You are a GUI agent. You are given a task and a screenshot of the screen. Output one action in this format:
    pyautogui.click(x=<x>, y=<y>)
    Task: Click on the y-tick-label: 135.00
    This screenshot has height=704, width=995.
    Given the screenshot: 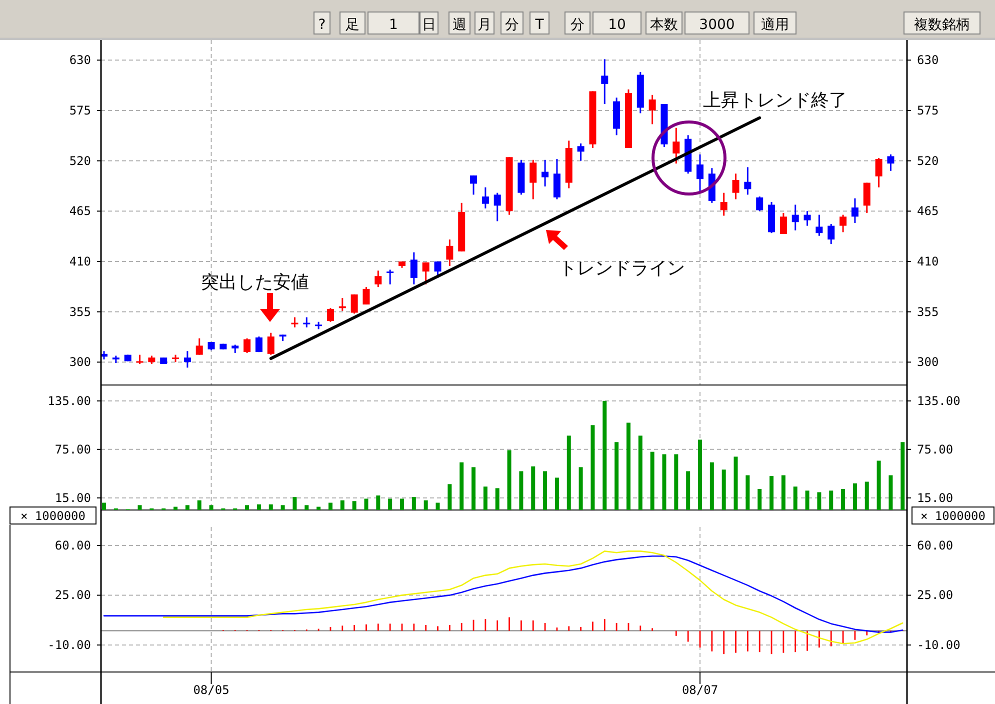 What is the action you would take?
    pyautogui.click(x=69, y=401)
    